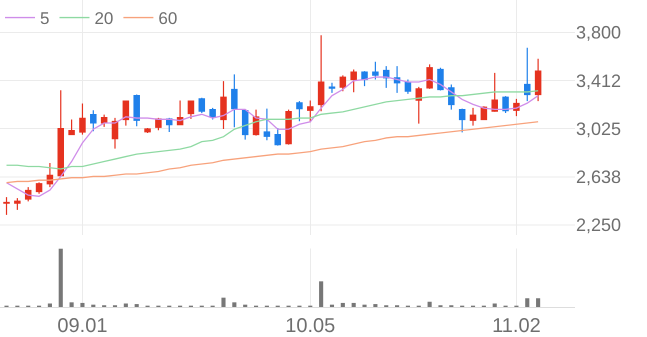  What do you see at coordinates (599, 32) in the screenshot?
I see `y-tick-label: 3,800` at bounding box center [599, 32].